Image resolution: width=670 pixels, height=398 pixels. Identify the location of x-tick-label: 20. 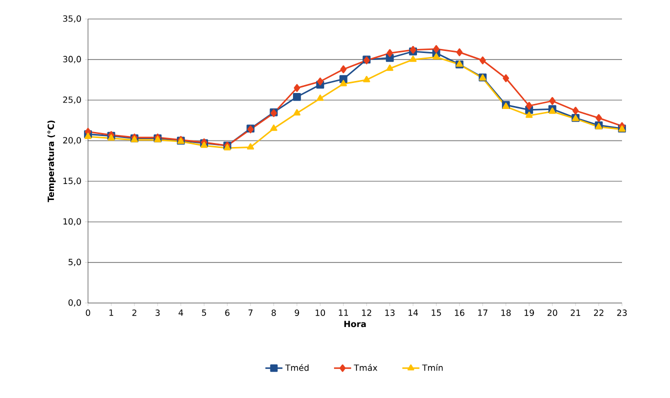
(553, 313).